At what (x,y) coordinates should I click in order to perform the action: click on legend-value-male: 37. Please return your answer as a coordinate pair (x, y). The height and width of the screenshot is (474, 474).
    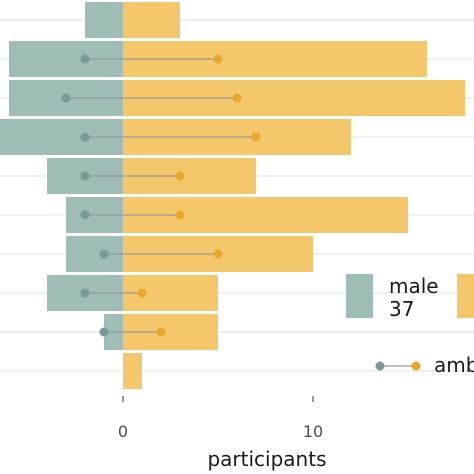
    Looking at the image, I should click on (401, 309).